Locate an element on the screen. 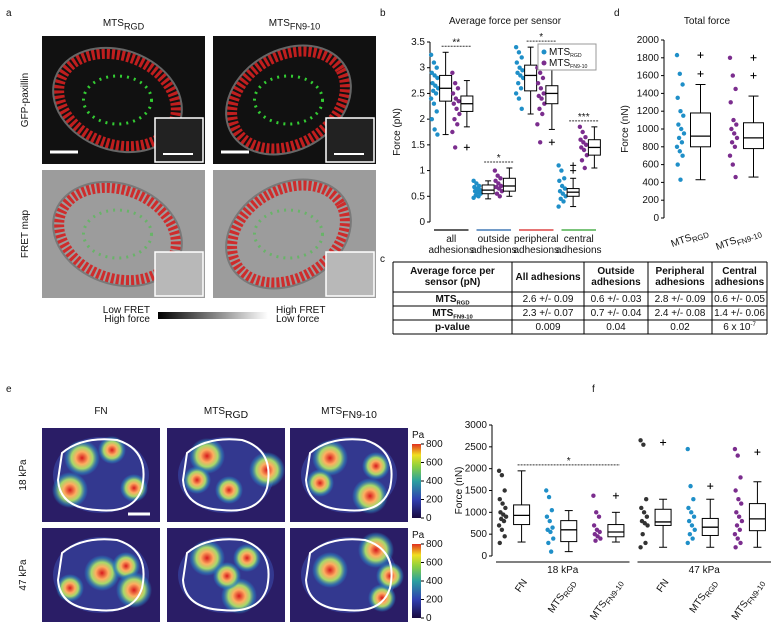 Image resolution: width=784 pixels, height=627 pixels. y-tick-label: 1200 is located at coordinates (648, 111).